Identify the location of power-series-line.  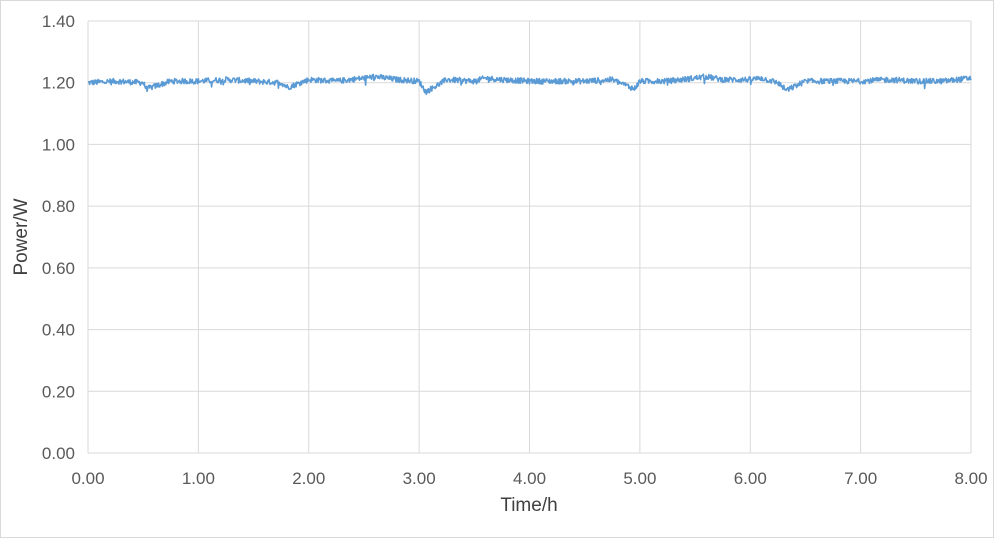
(529, 84).